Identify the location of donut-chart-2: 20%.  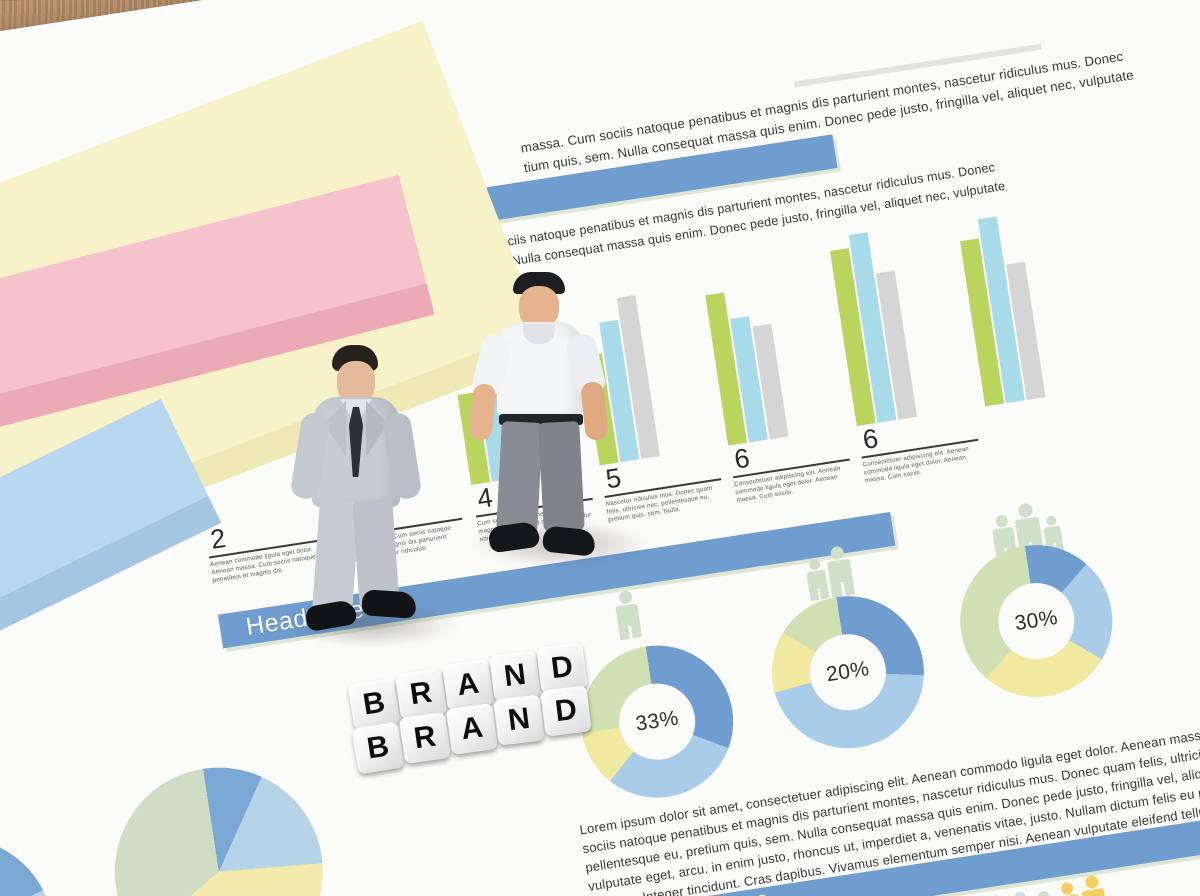
(848, 672).